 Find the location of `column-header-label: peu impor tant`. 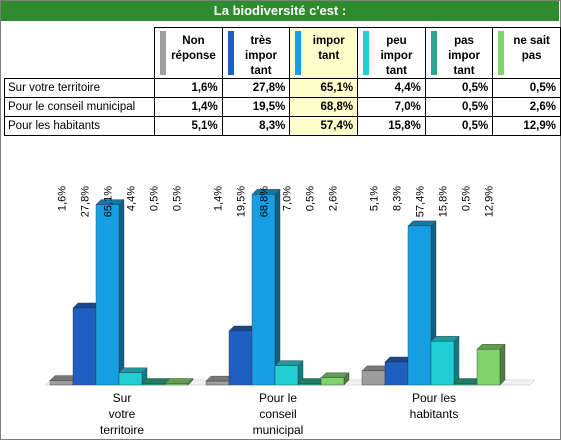

column-header-label: peu impor tant is located at coordinates (396, 56).